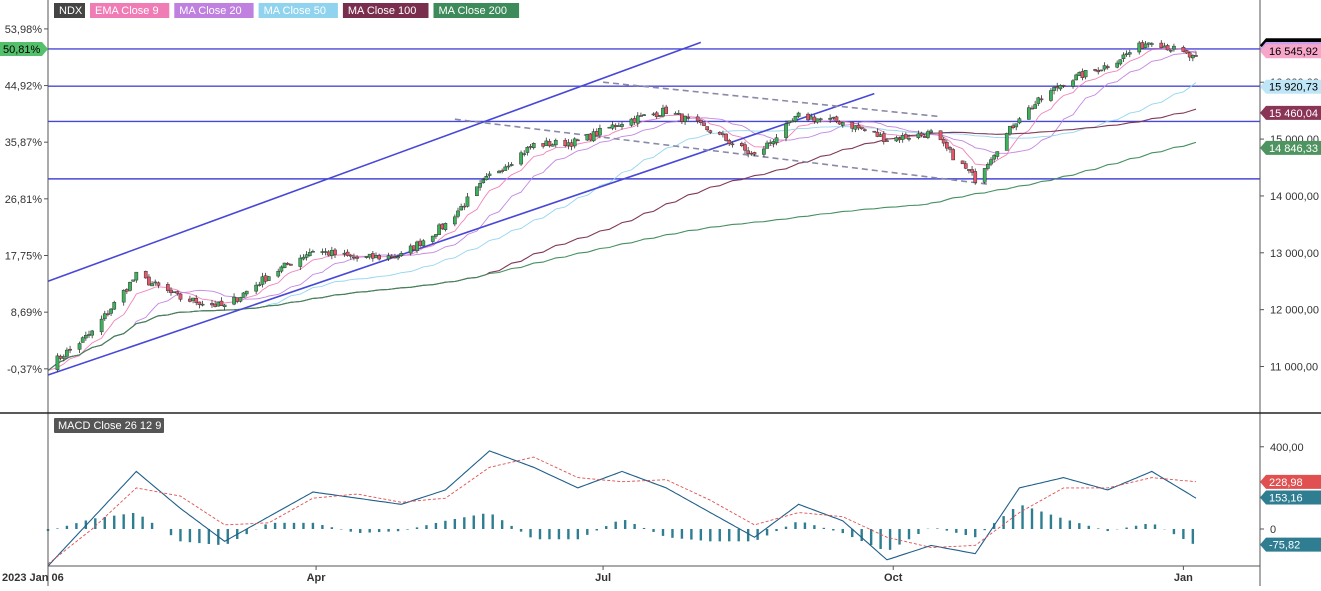 The height and width of the screenshot is (591, 1321). What do you see at coordinates (24, 87) in the screenshot?
I see `left-axis-label: 44,92%` at bounding box center [24, 87].